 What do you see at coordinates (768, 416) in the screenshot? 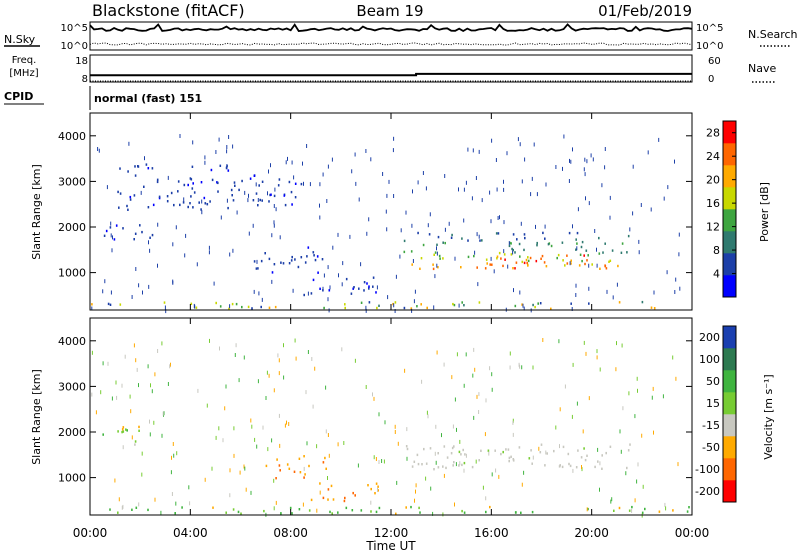
I see `velocity-colorbar-label: Velocity [m s⁻¹]` at bounding box center [768, 416].